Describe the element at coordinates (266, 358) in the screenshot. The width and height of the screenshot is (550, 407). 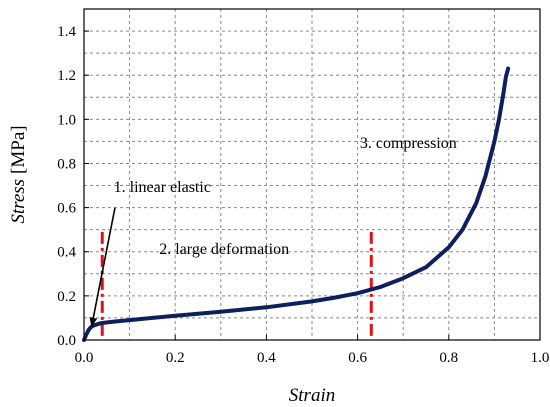
I see `x-tick-label: 0.4` at that location.